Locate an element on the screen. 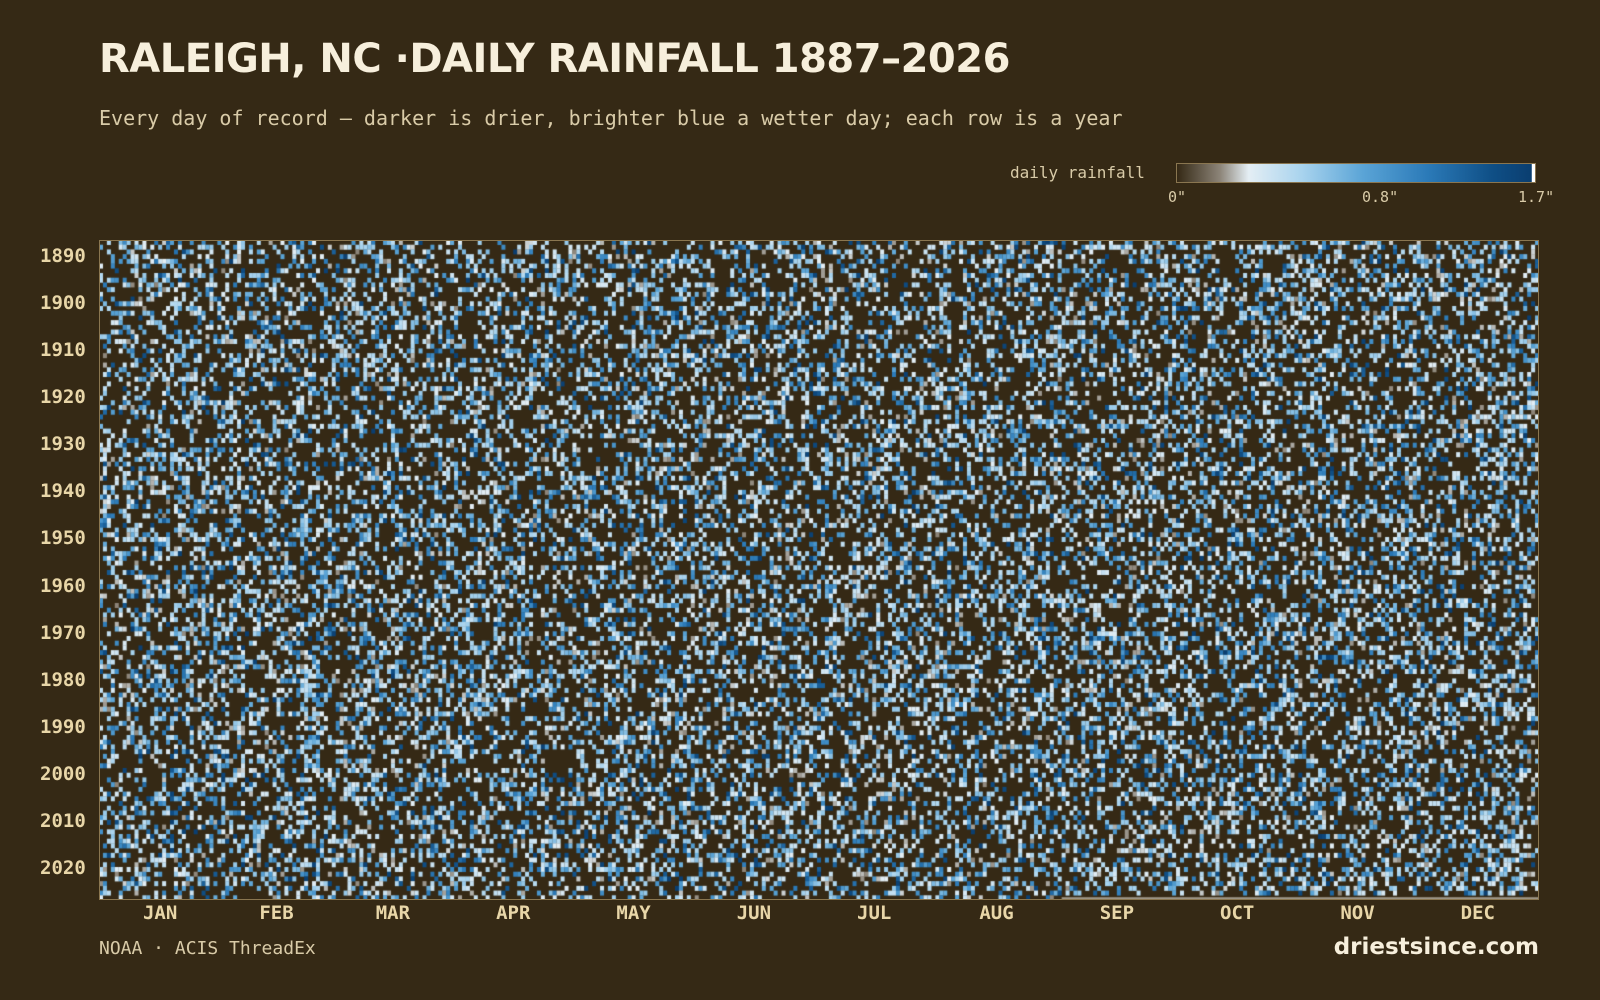 This screenshot has width=1600, height=1000. y-tick-1940: 1940 is located at coordinates (63, 491).